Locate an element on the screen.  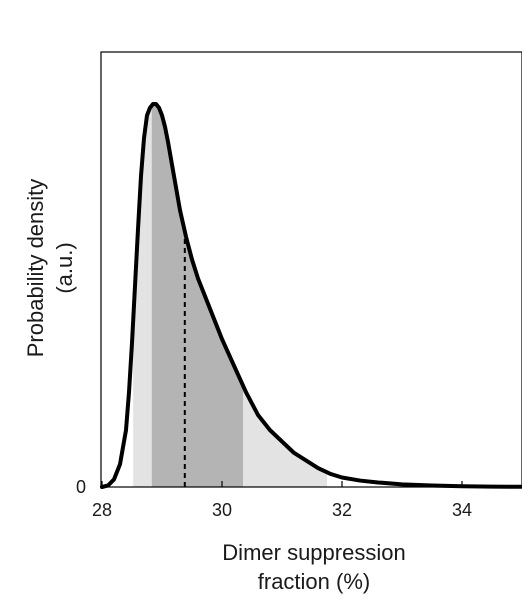
y-axis-ticks: 0 is located at coordinates (81, 487).